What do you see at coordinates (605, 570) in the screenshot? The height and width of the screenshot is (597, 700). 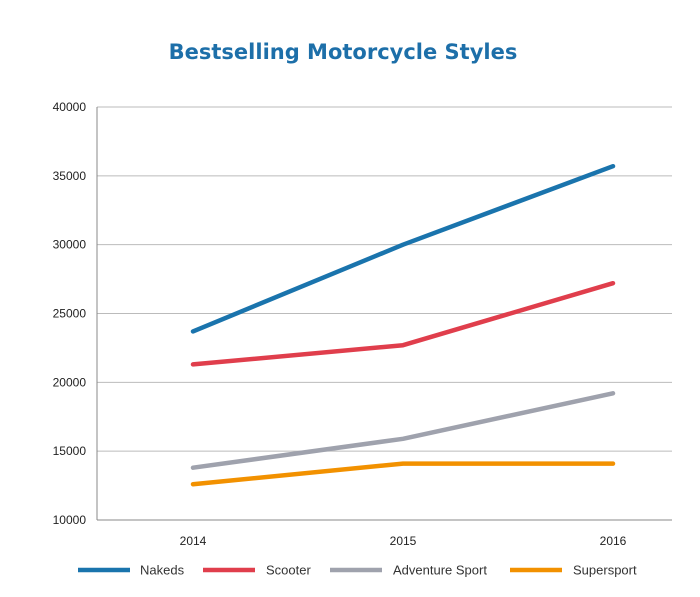 I see `legend-label: Supersport` at bounding box center [605, 570].